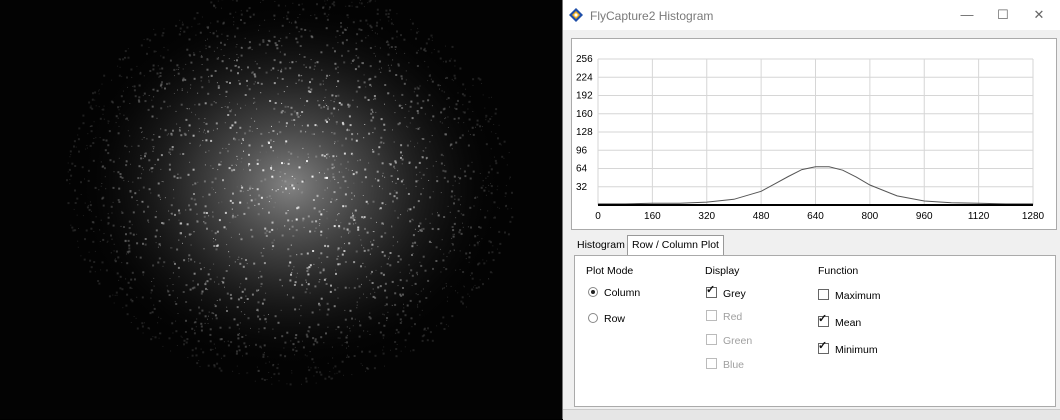 The width and height of the screenshot is (1060, 420). What do you see at coordinates (609, 271) in the screenshot?
I see `plot-mode-header: Plot Mode` at bounding box center [609, 271].